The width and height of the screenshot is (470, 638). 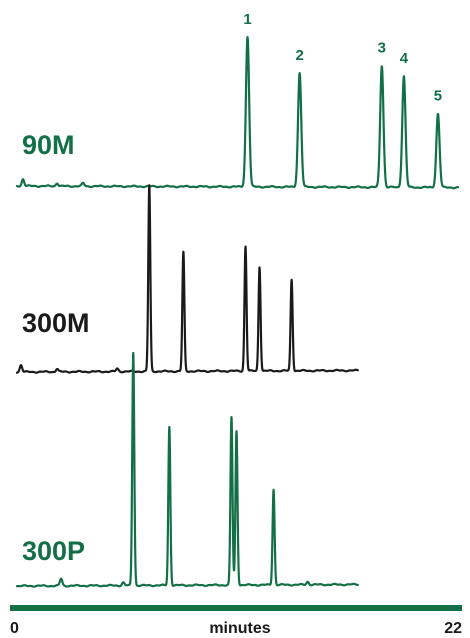 I want to click on axis-line, so click(x=236, y=608).